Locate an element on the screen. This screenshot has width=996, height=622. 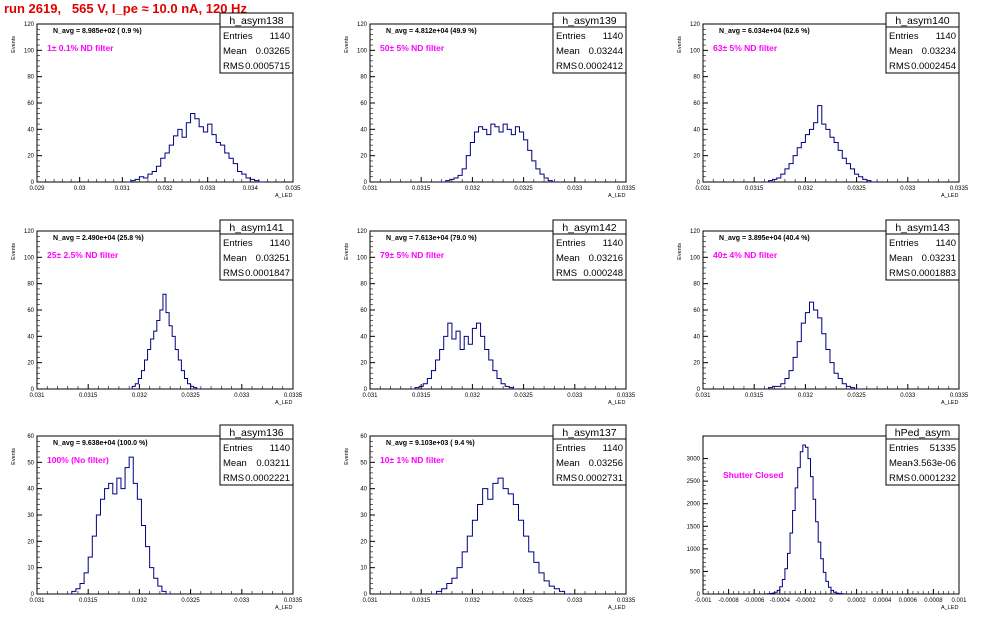
stats-value: 0.03256 is located at coordinates (606, 463).